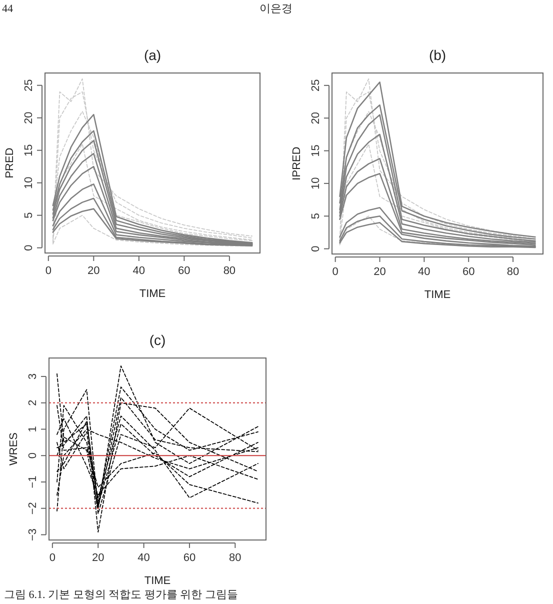 This screenshot has height=604, width=553. What do you see at coordinates (33, 376) in the screenshot?
I see `y-tick-label: 3` at bounding box center [33, 376].